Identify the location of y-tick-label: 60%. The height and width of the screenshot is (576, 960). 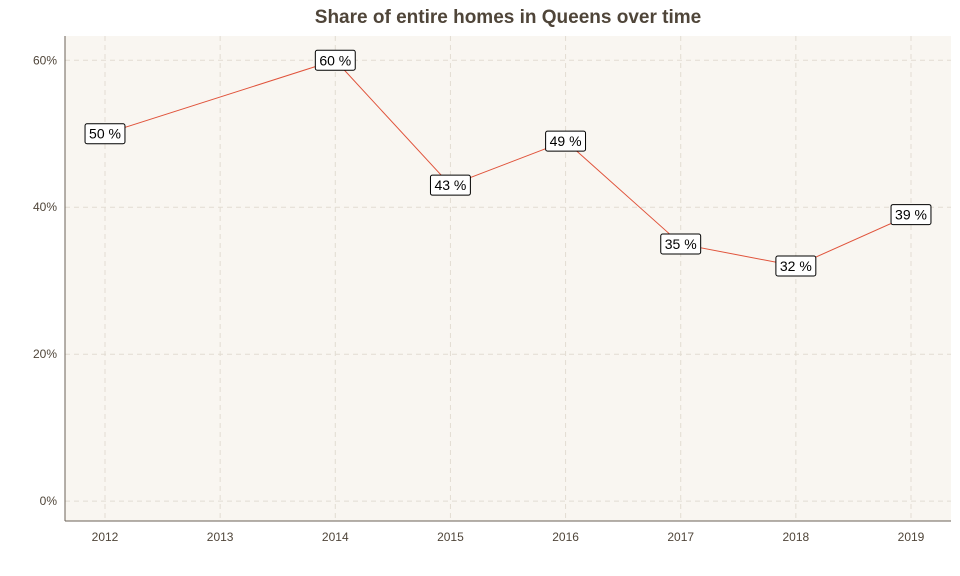
(45, 60).